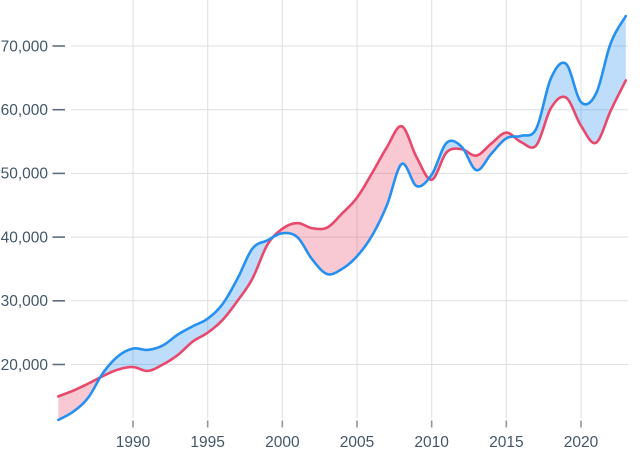 This screenshot has height=464, width=640. Describe the element at coordinates (25, 174) in the screenshot. I see `y-tick-label: 50,000` at that location.